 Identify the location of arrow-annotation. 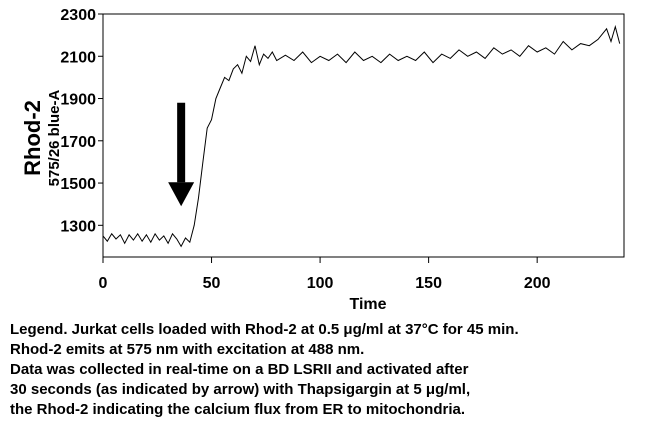
(181, 154).